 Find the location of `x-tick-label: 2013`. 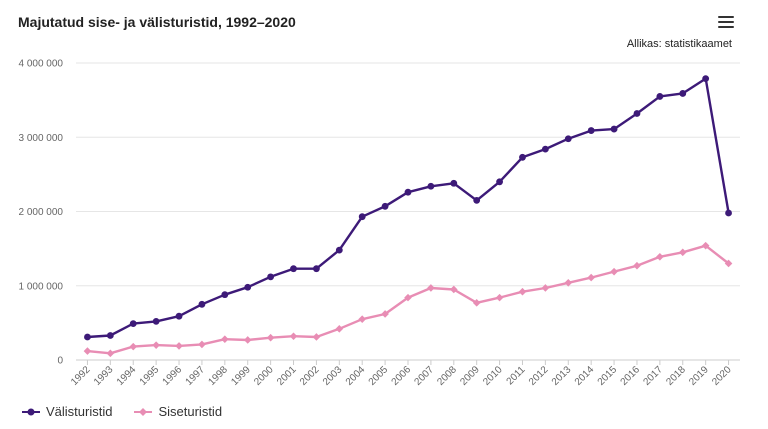

x-tick-label: 2013 is located at coordinates (562, 376).